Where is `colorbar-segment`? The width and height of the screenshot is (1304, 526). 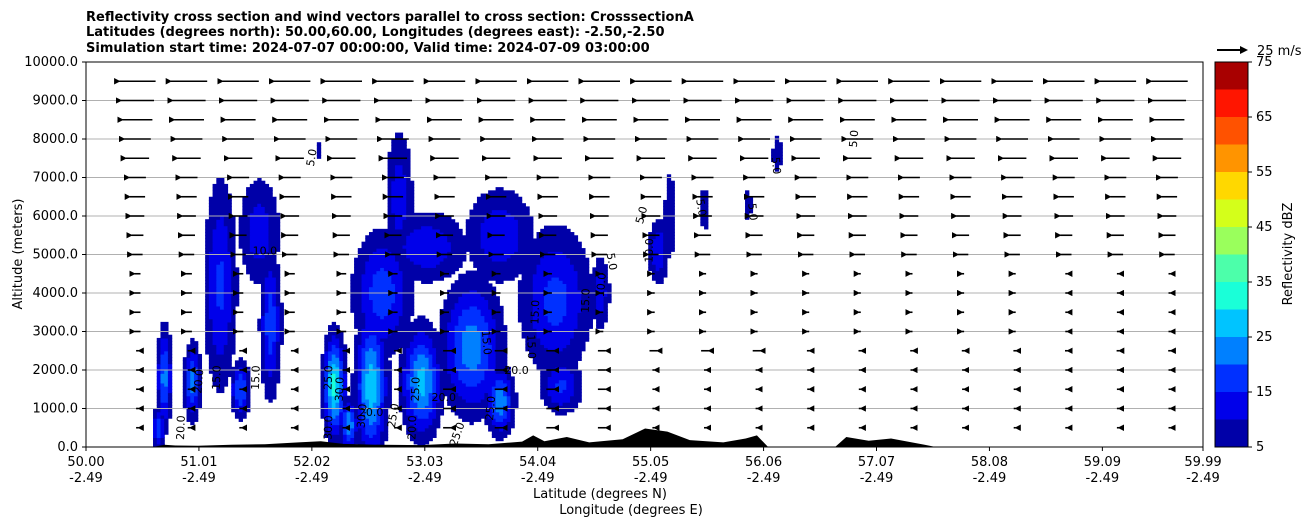 colorbar-segment is located at coordinates (1231, 378).